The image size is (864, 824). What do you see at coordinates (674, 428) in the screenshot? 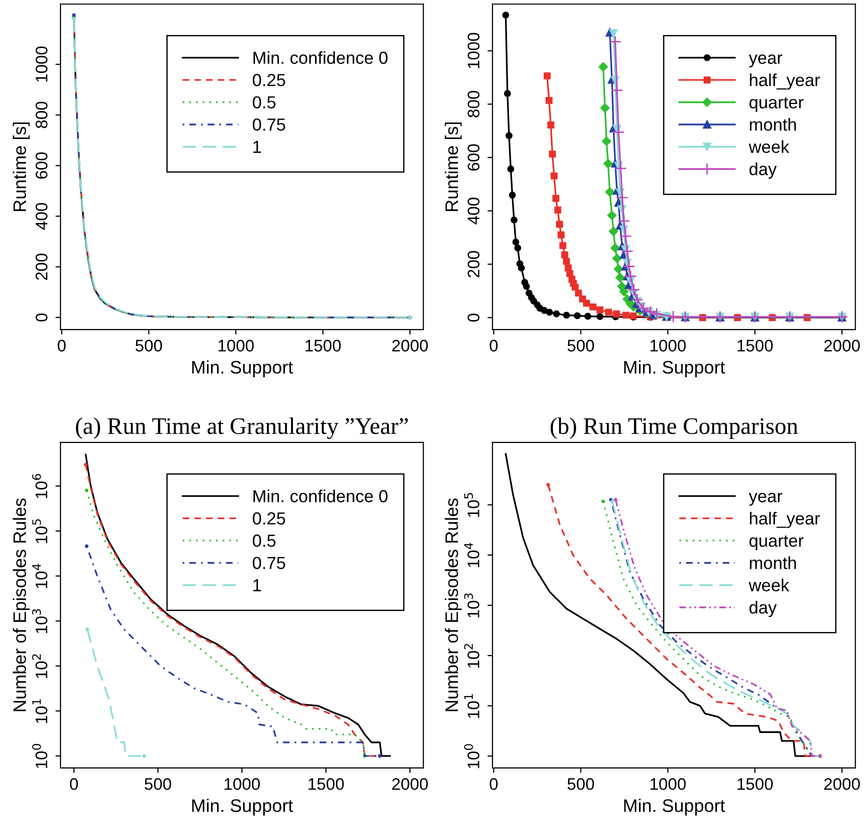
I see `text: (b) Run Time Comparison` at bounding box center [674, 428].